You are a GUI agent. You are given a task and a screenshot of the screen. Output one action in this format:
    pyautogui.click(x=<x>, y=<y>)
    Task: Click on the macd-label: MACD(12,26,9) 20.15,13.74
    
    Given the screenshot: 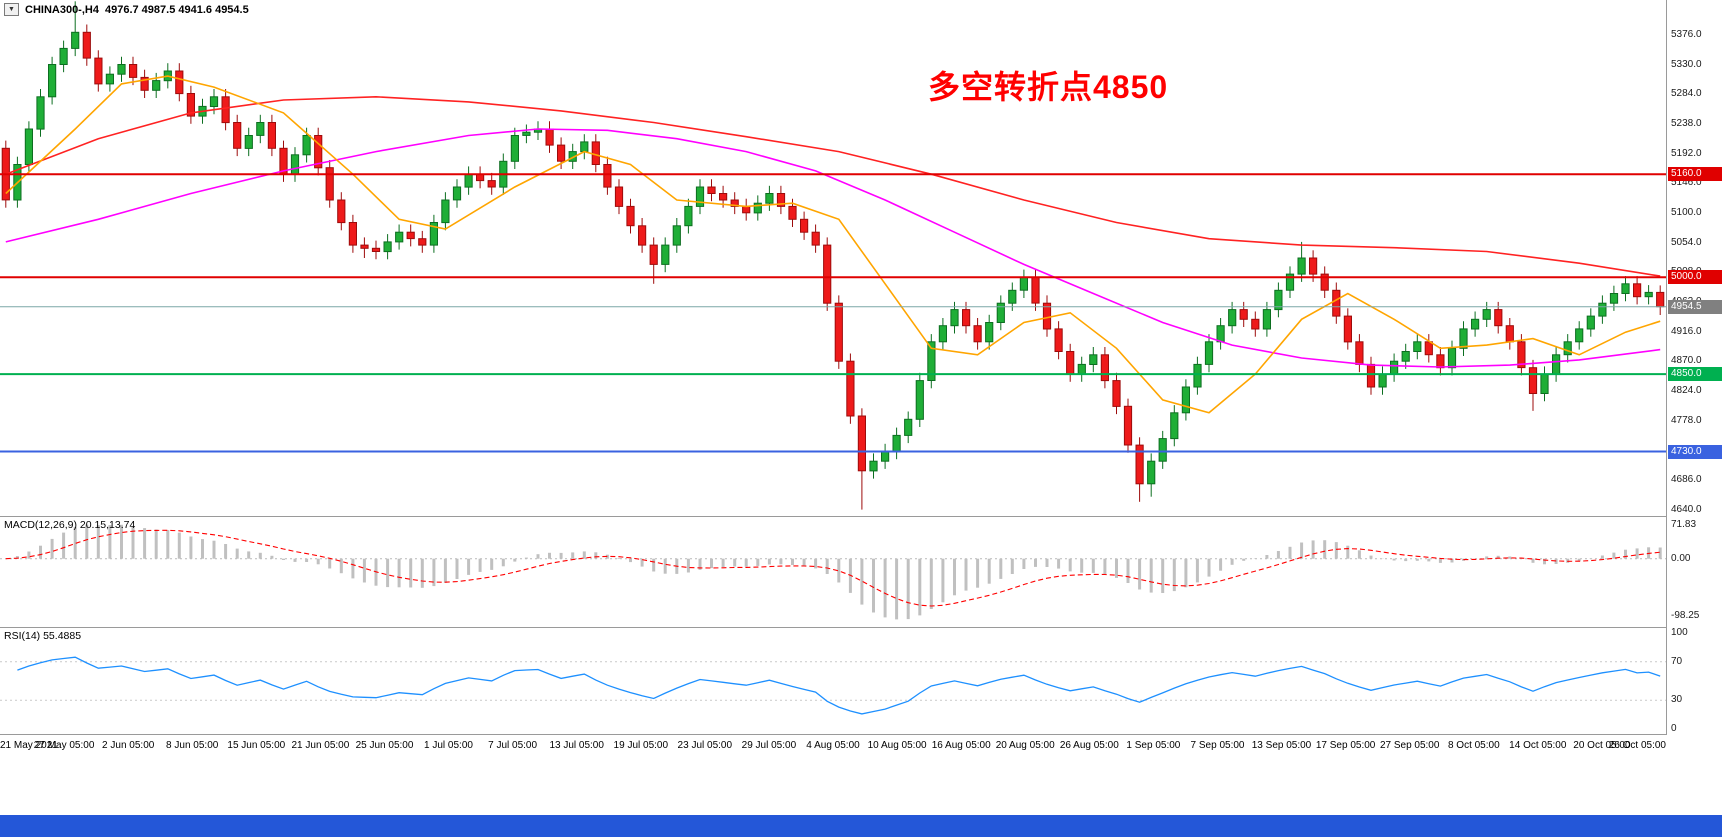 What is the action you would take?
    pyautogui.click(x=70, y=525)
    